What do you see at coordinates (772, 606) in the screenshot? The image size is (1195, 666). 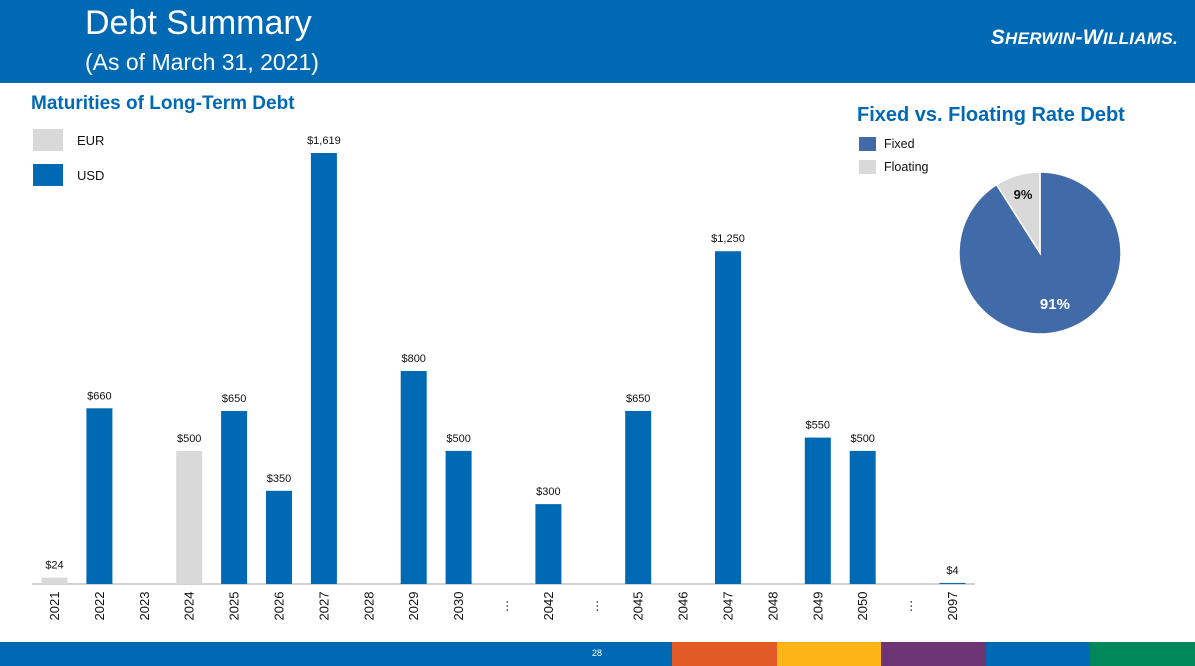 I see `x-tick-label: 2048` at bounding box center [772, 606].